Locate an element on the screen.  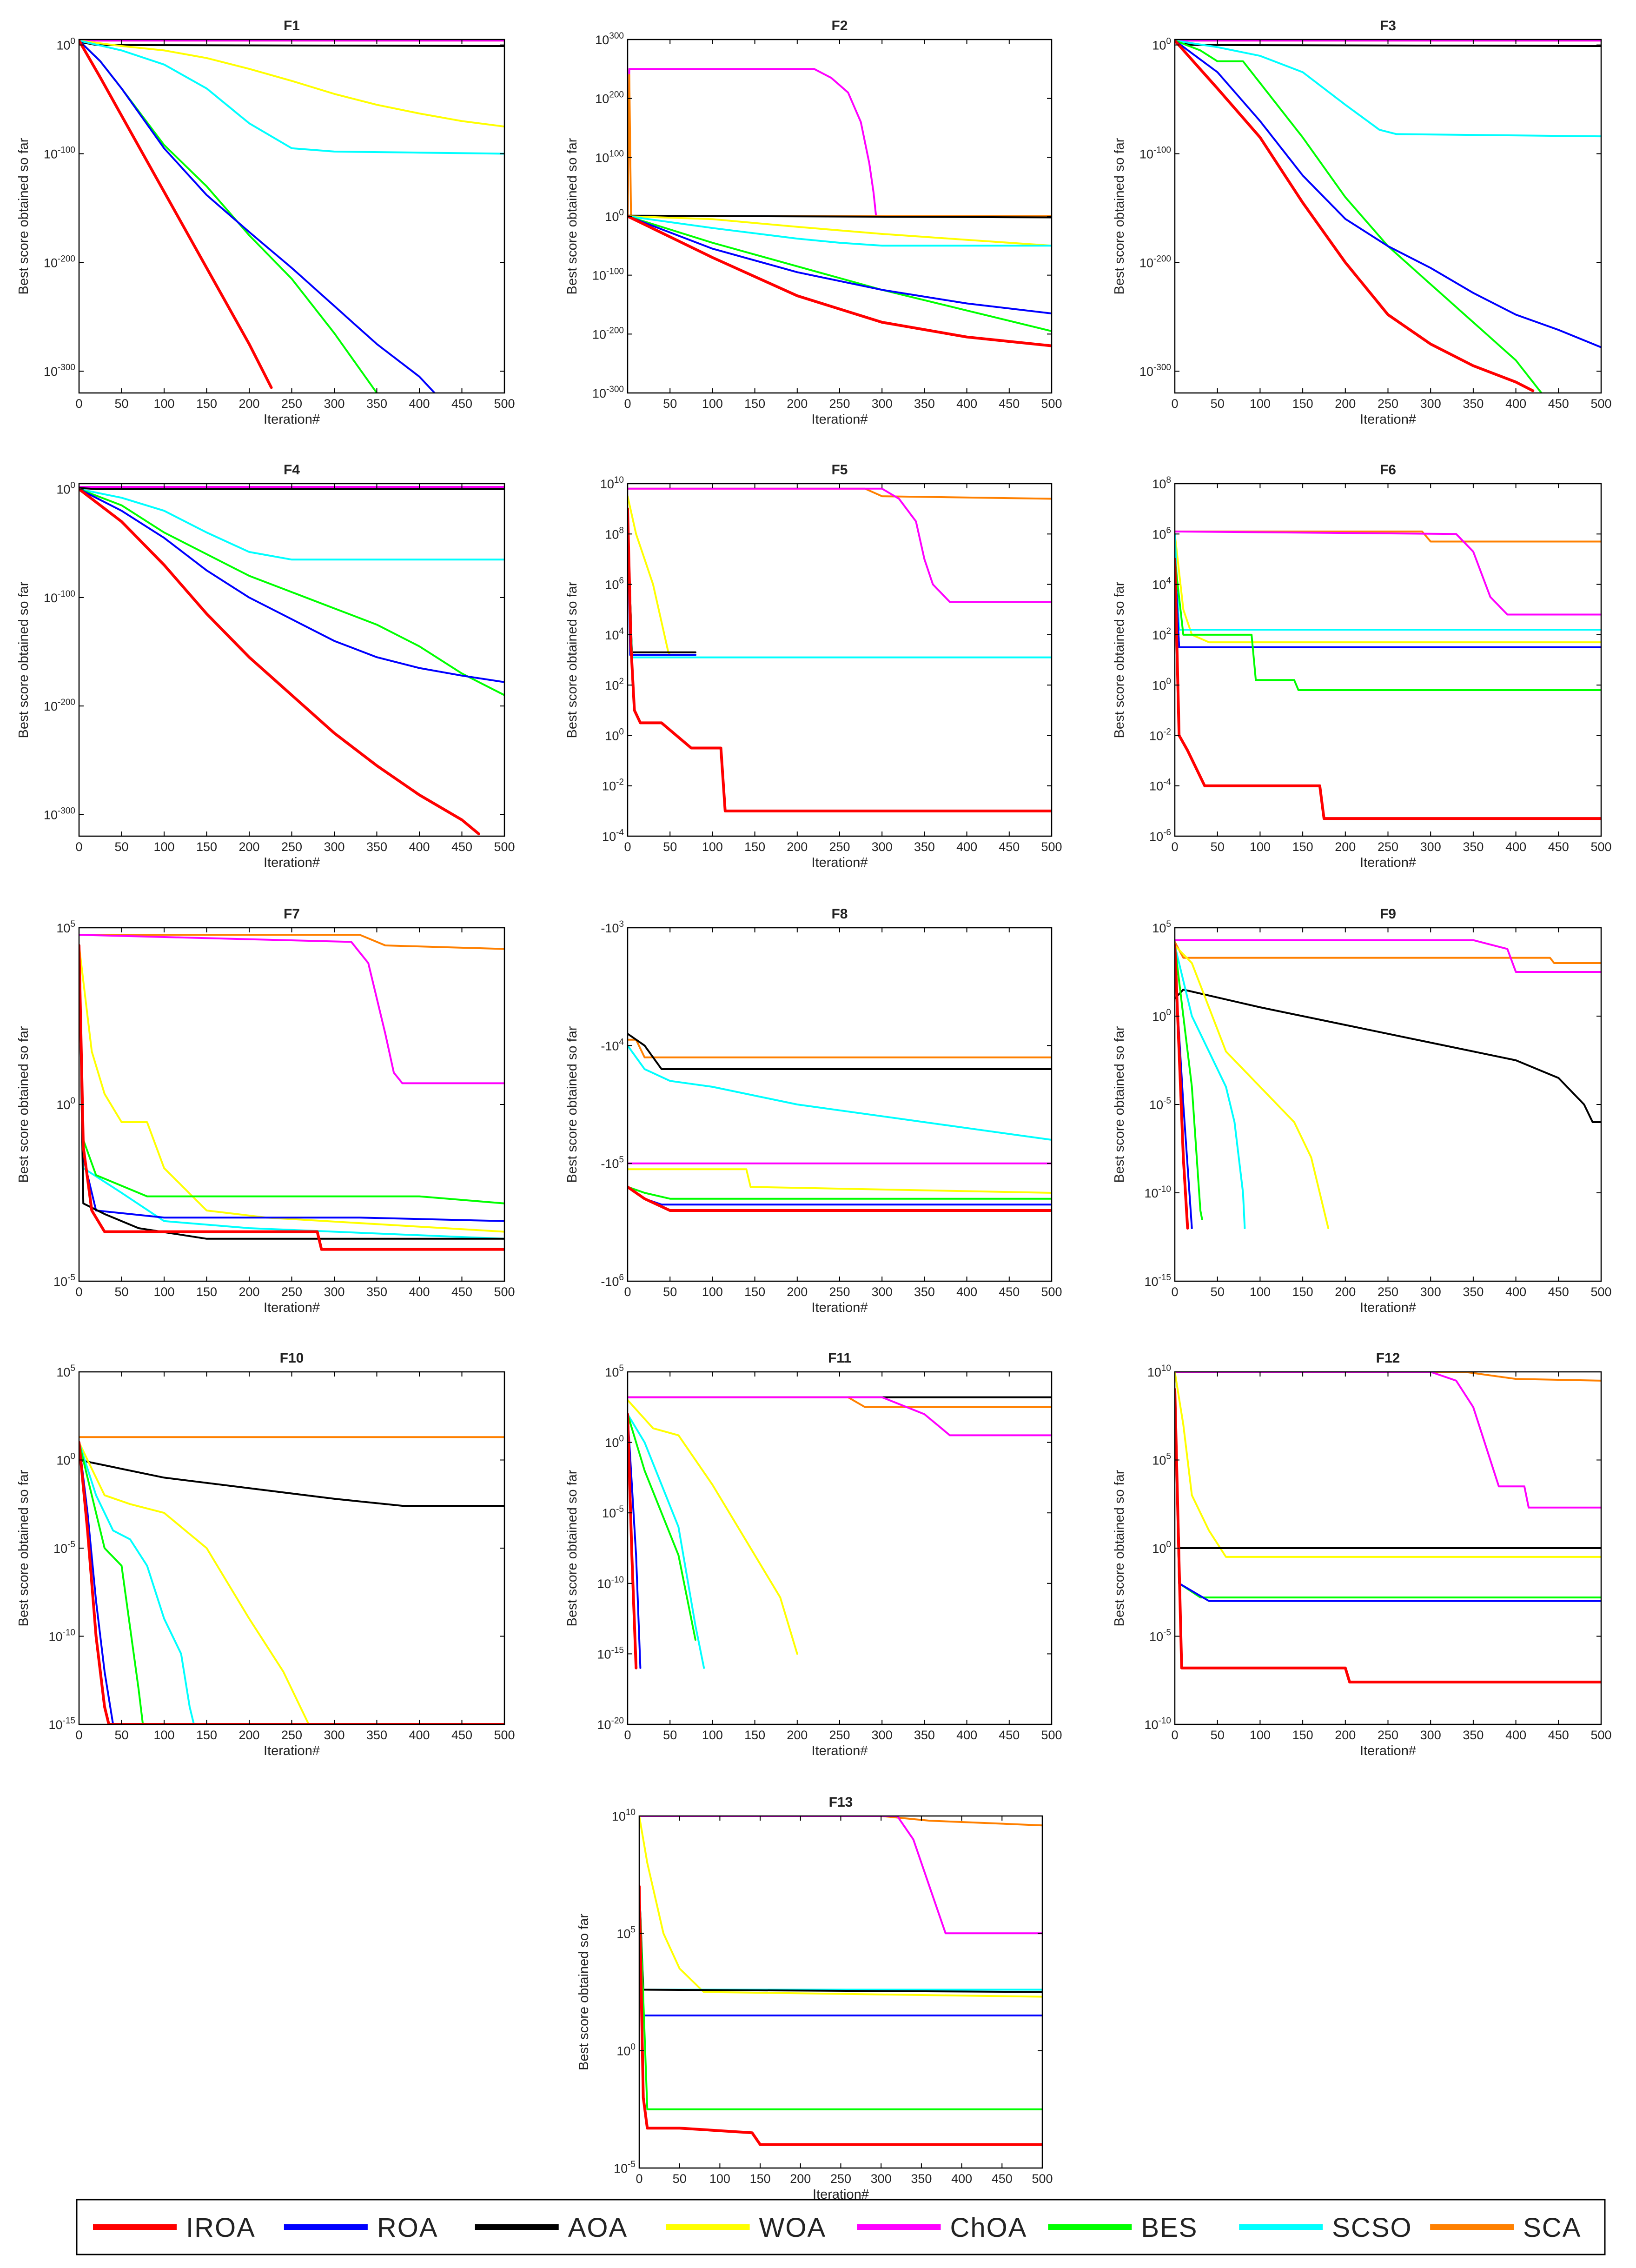
x-tick-label: 50 is located at coordinates (670, 1292).